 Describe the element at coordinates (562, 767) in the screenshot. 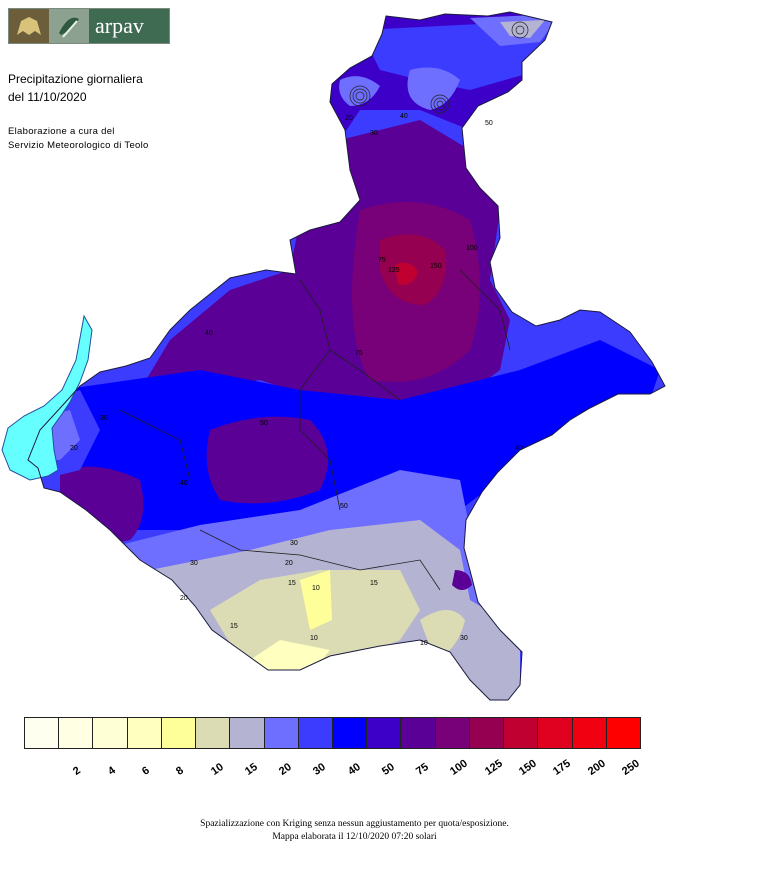

I see `legend-tick-label: 175` at that location.